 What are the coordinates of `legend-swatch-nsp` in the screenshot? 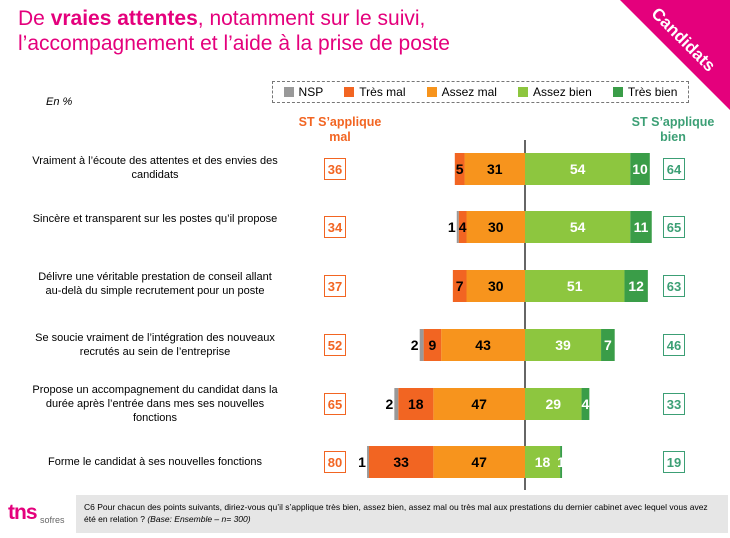 It's located at (288, 92).